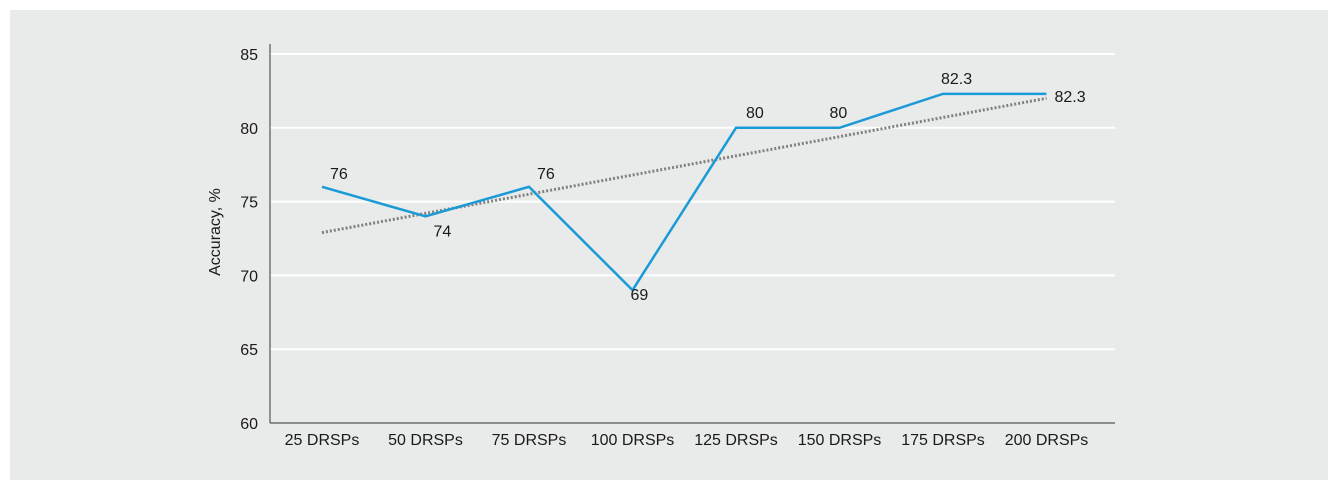 The width and height of the screenshot is (1338, 488). What do you see at coordinates (322, 440) in the screenshot?
I see `x-tick-label: 25 DRSPs` at bounding box center [322, 440].